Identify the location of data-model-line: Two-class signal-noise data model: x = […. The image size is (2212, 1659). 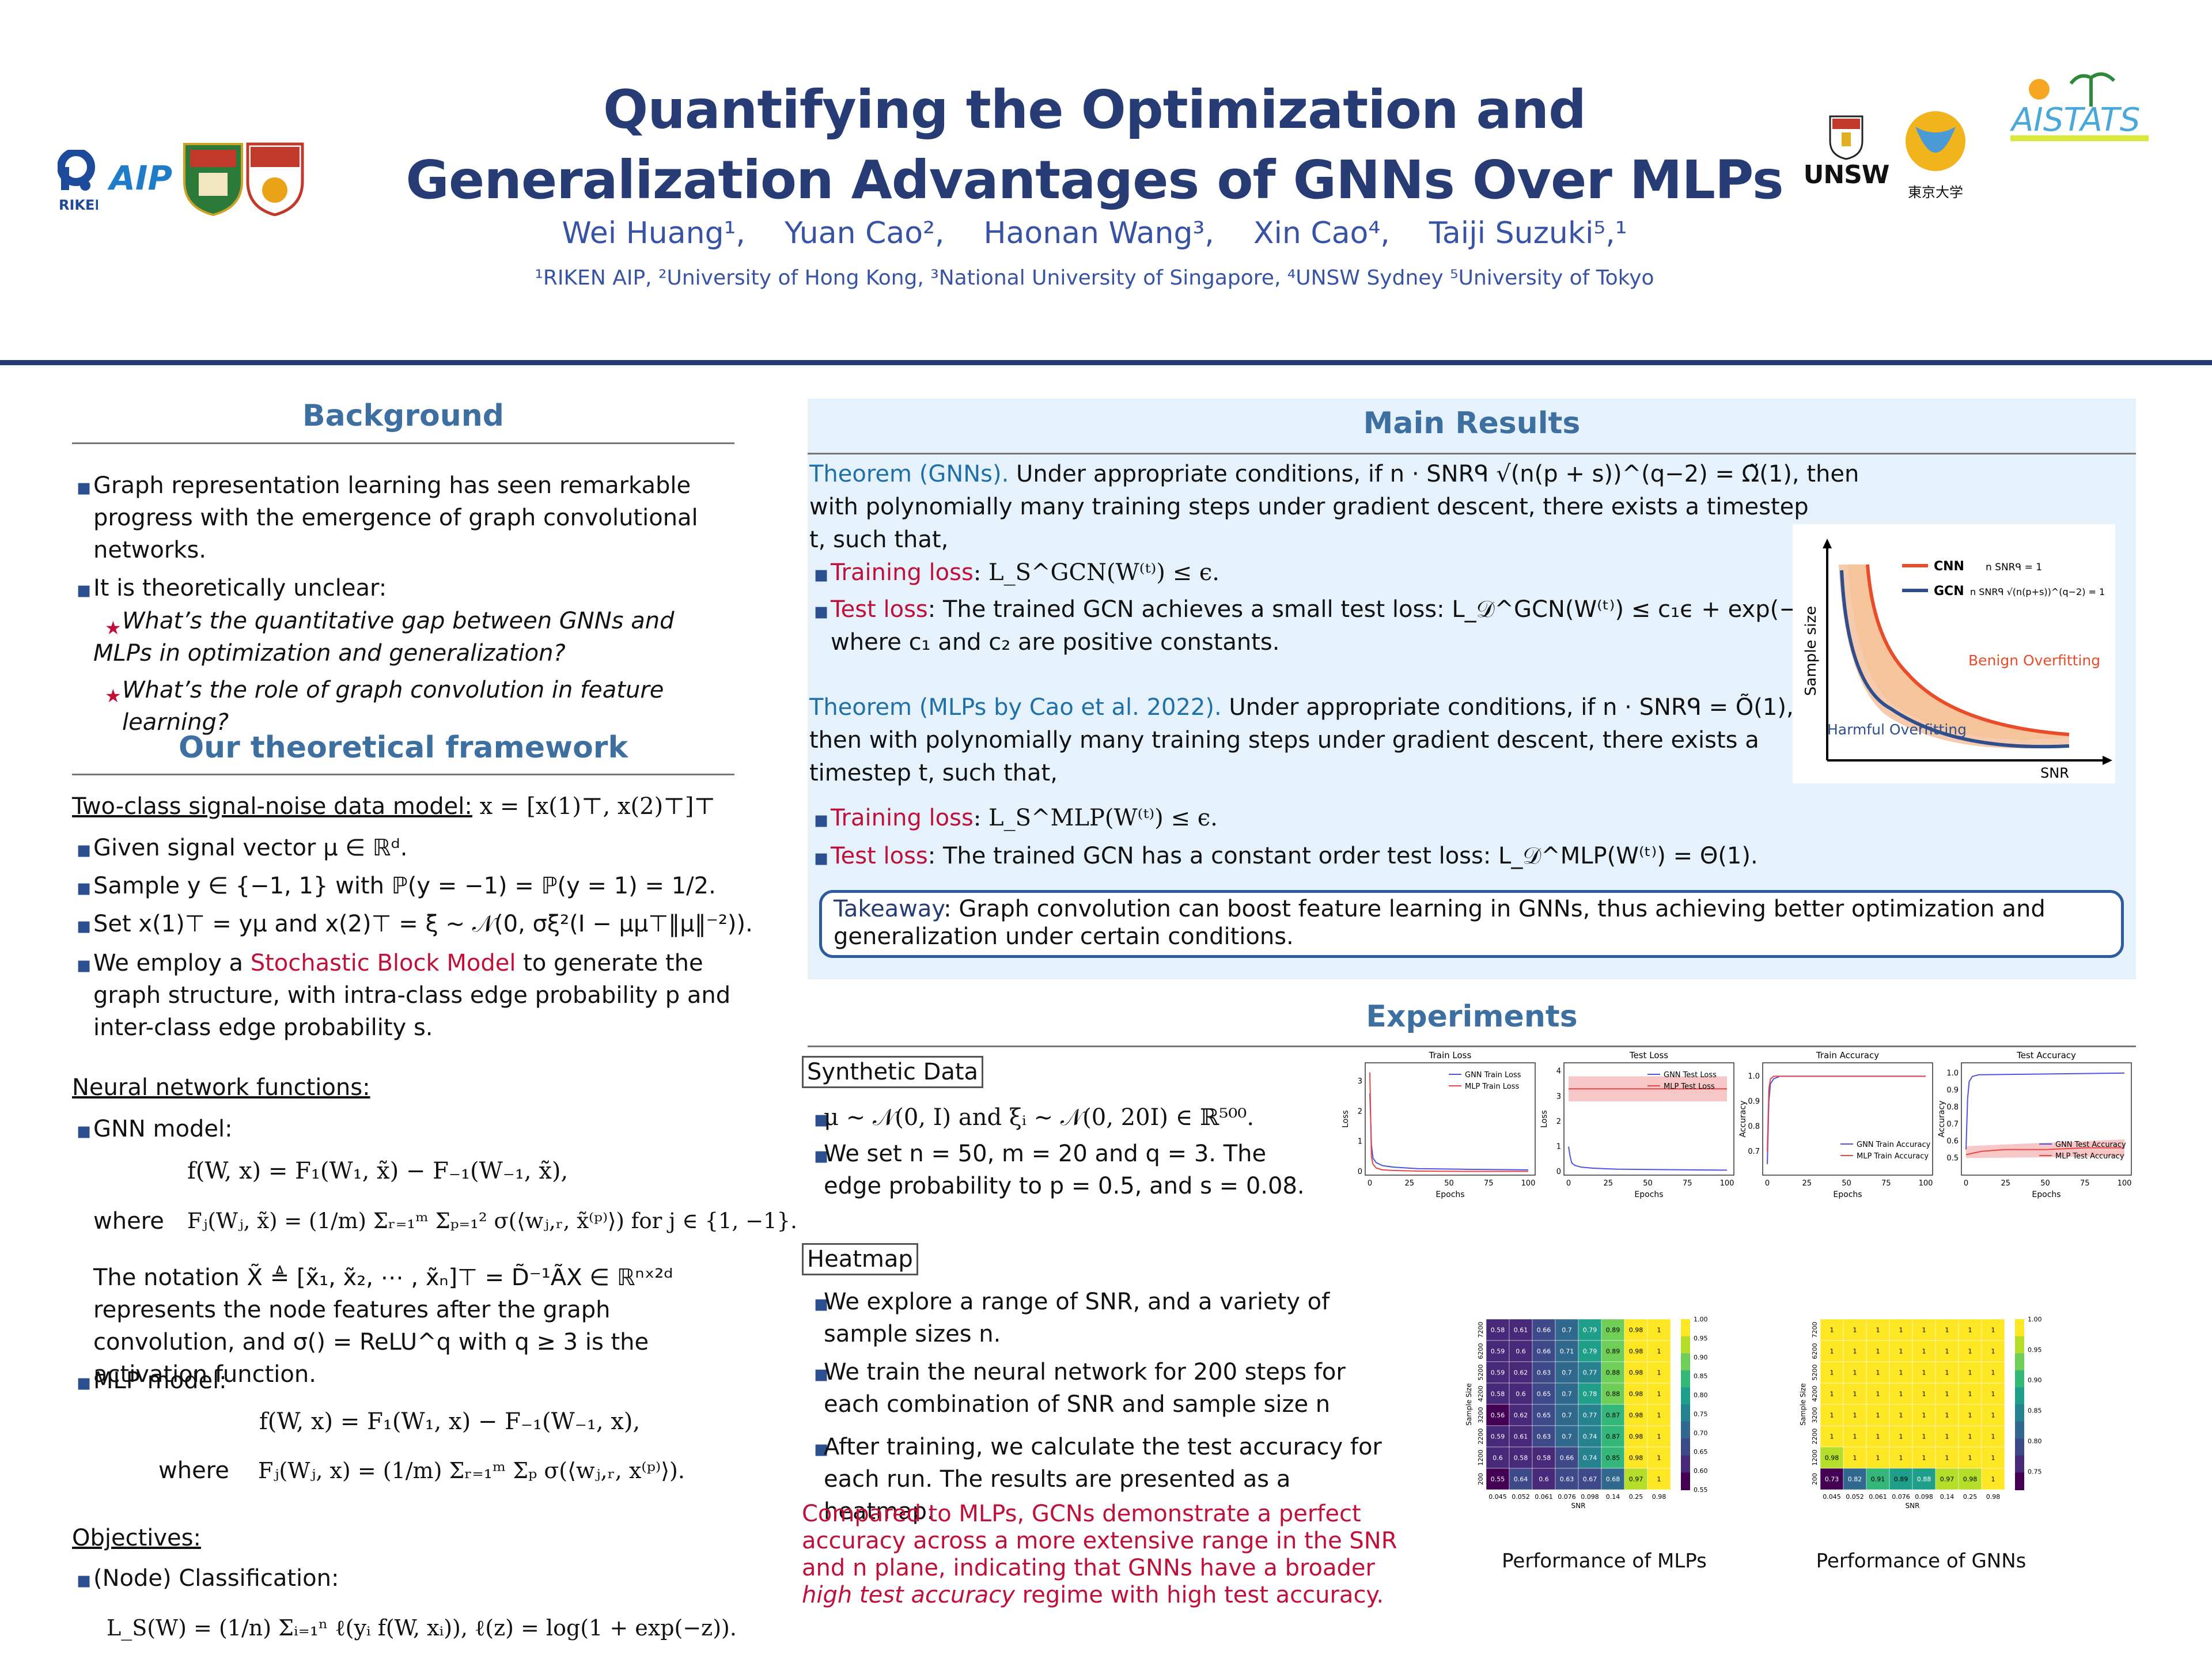
(403, 806).